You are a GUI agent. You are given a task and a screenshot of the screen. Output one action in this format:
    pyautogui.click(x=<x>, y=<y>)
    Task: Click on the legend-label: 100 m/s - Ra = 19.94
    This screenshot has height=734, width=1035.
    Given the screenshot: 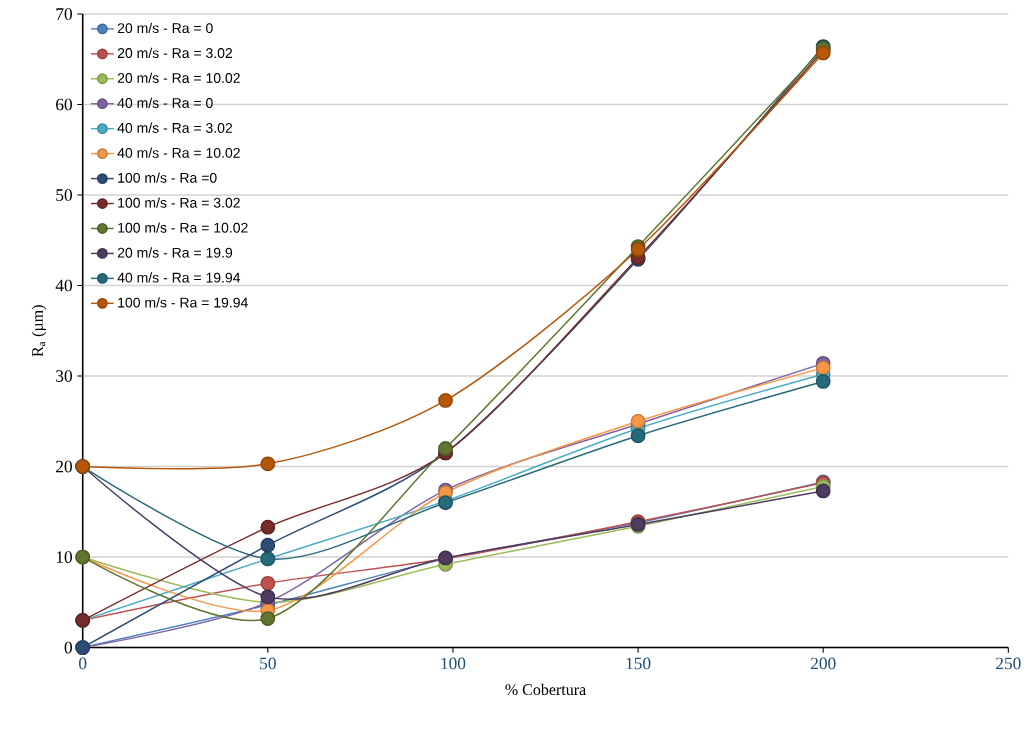 What is the action you would take?
    pyautogui.click(x=183, y=302)
    